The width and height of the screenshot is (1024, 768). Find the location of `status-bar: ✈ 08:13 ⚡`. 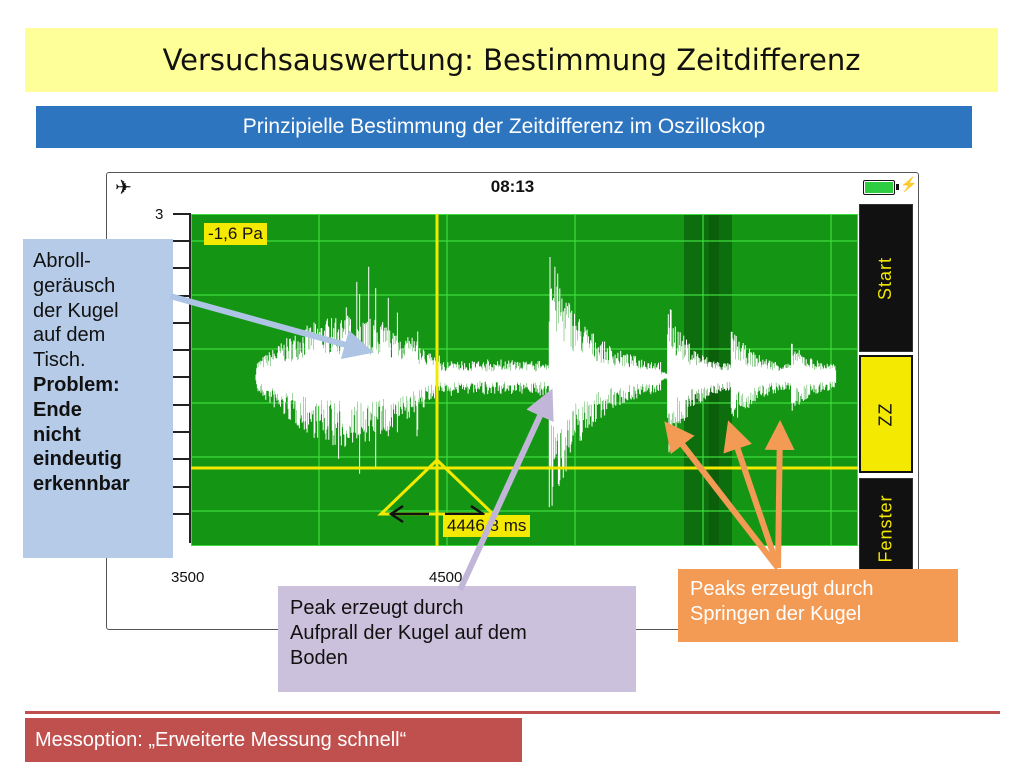

status-bar: ✈ 08:13 ⚡ is located at coordinates (512, 188).